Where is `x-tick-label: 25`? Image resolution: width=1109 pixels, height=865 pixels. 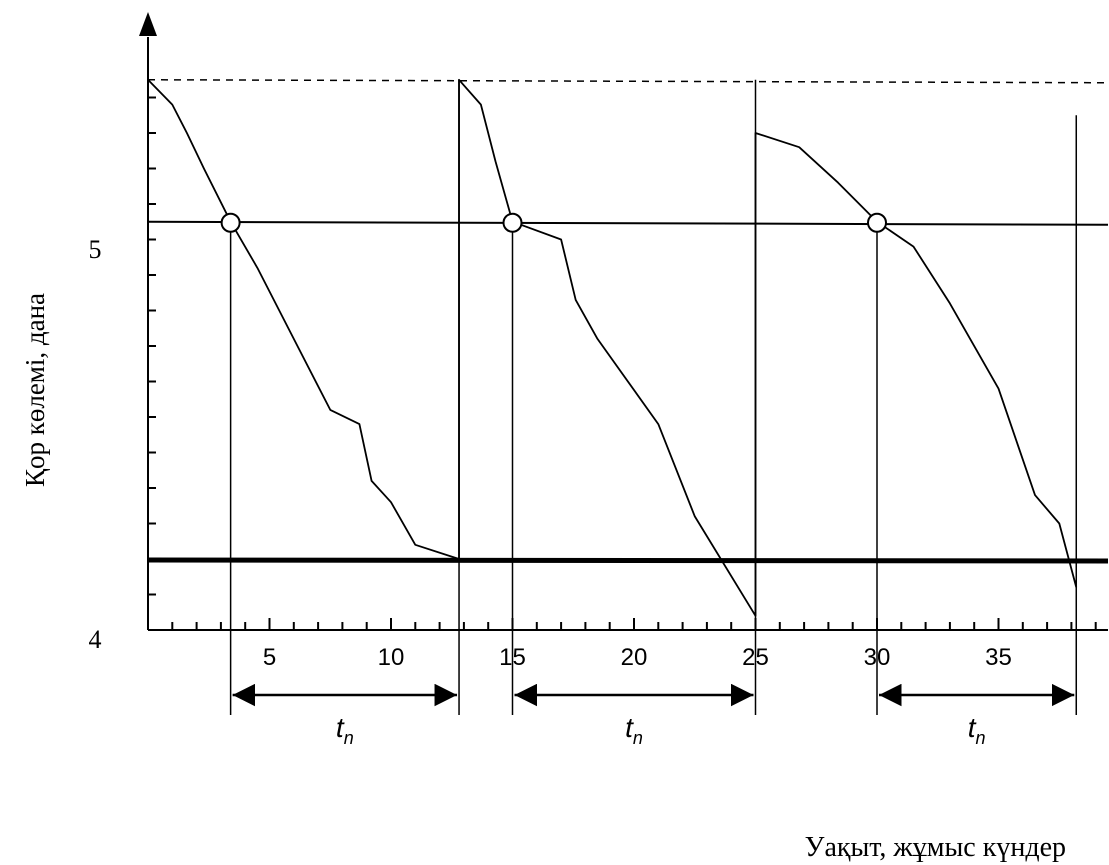
x-tick-label: 25 is located at coordinates (755, 657).